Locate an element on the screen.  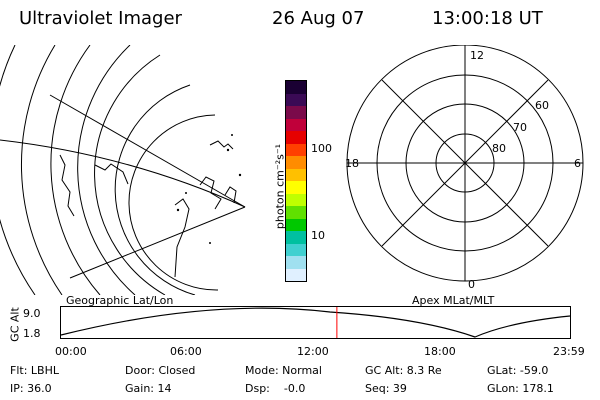
gc-altitude-info: GC Alt: 8.3 Re is located at coordinates (403, 370).